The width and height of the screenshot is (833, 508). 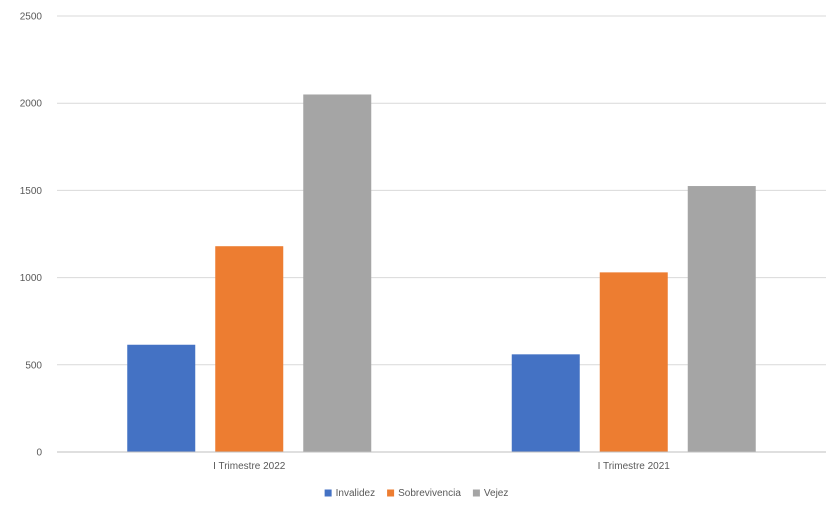 I want to click on legend-label: Sobrevivencia, so click(x=429, y=493).